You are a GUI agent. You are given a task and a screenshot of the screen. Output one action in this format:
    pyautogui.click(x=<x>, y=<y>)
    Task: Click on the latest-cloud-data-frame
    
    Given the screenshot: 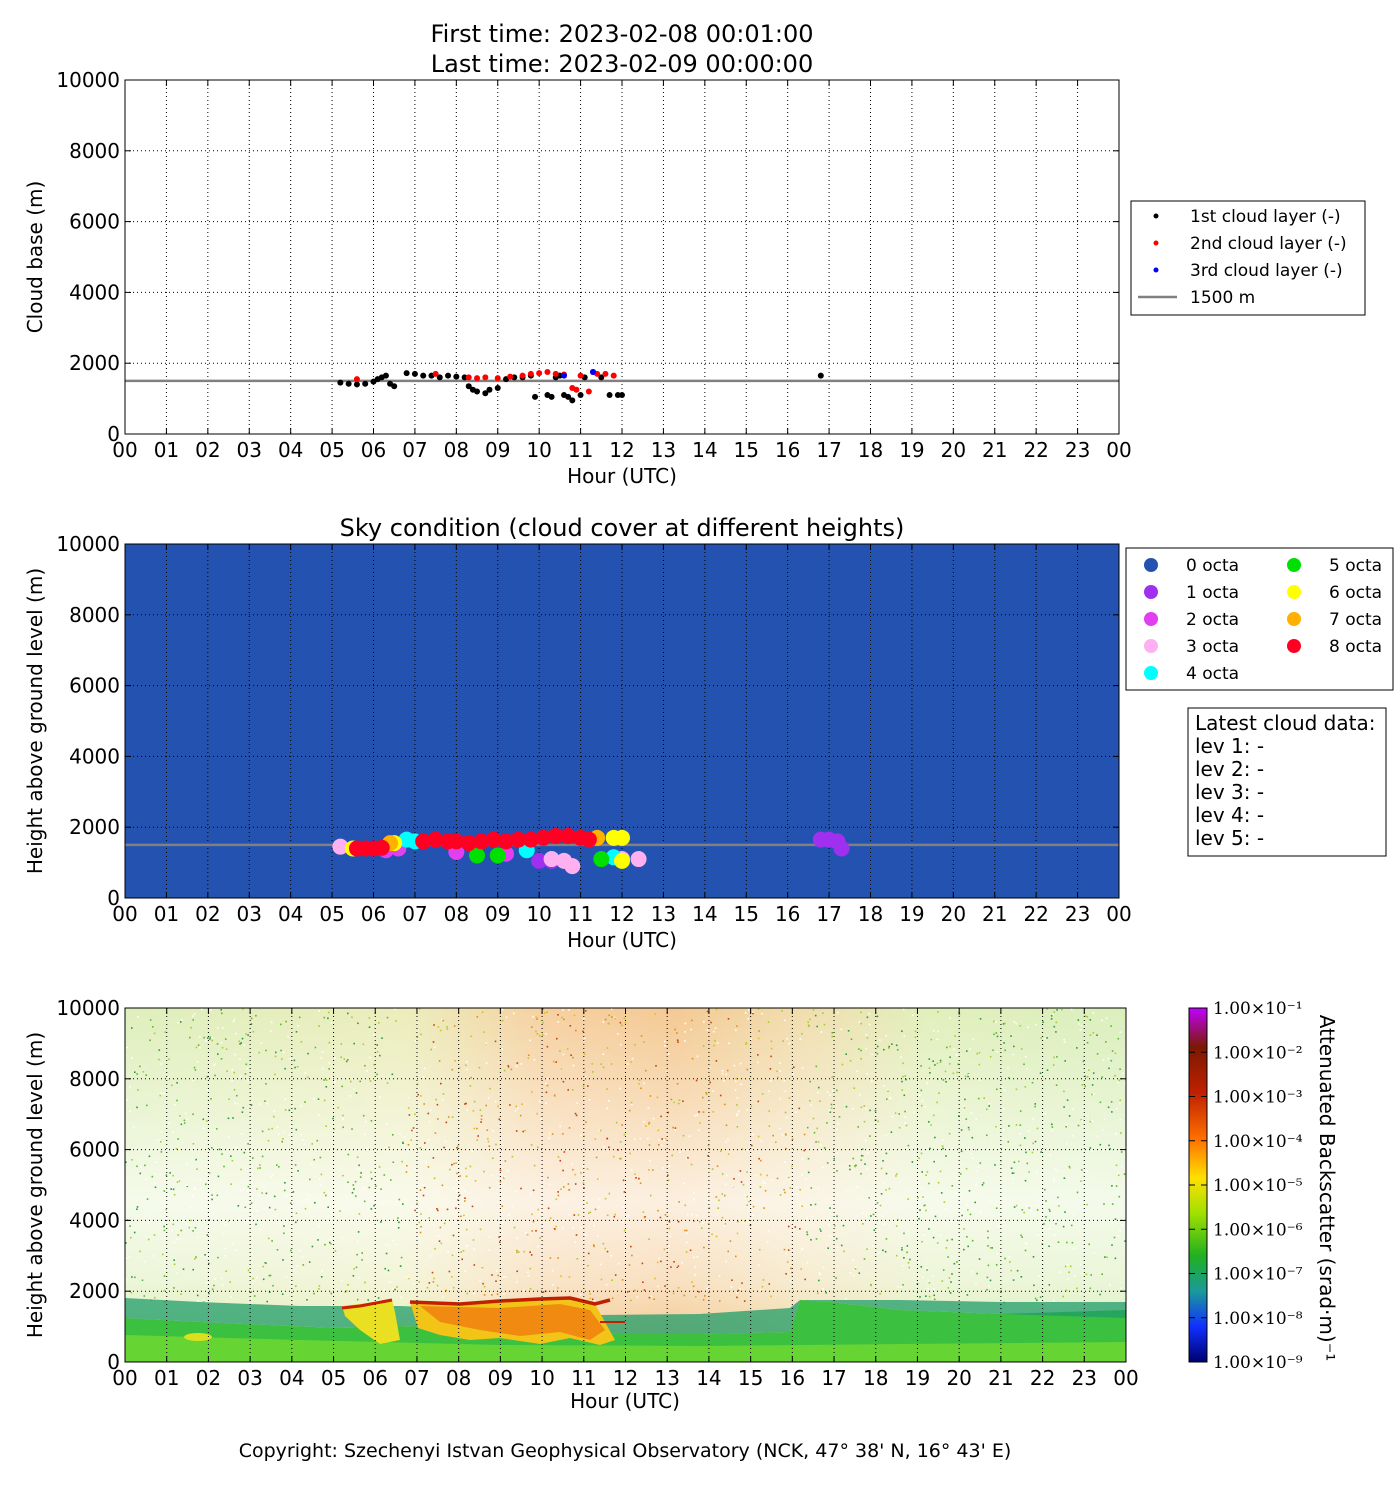 What is the action you would take?
    pyautogui.click(x=1287, y=782)
    